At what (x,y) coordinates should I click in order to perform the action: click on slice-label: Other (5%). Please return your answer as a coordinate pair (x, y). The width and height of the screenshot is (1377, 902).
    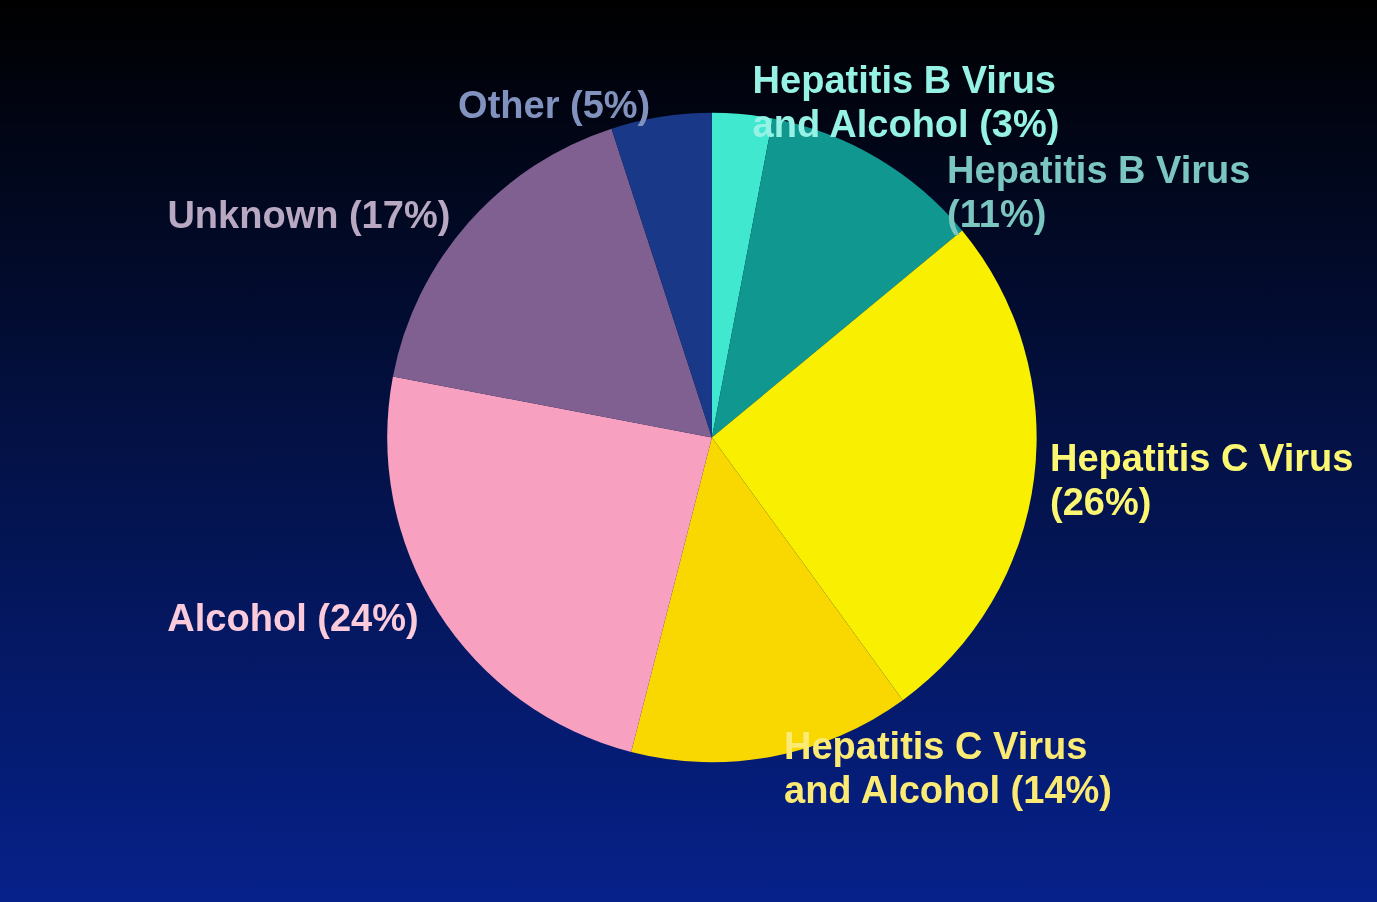
    Looking at the image, I should click on (554, 104).